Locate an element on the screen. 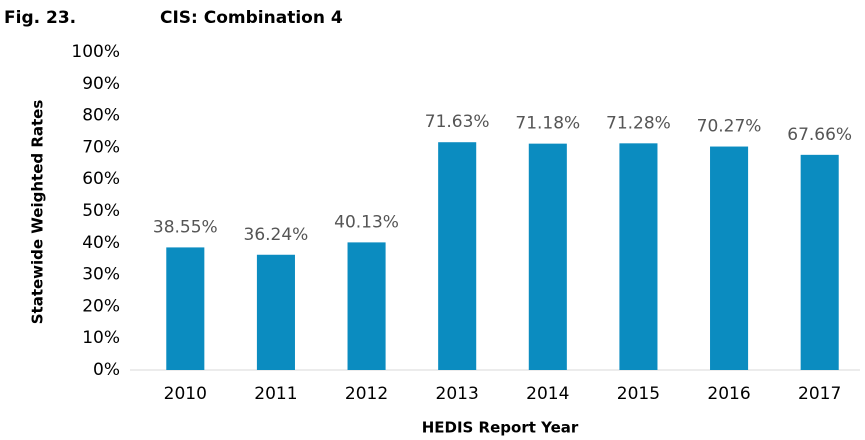 This screenshot has width=865, height=440. y-axis-label: Statewide Weighted Rates is located at coordinates (38, 212).